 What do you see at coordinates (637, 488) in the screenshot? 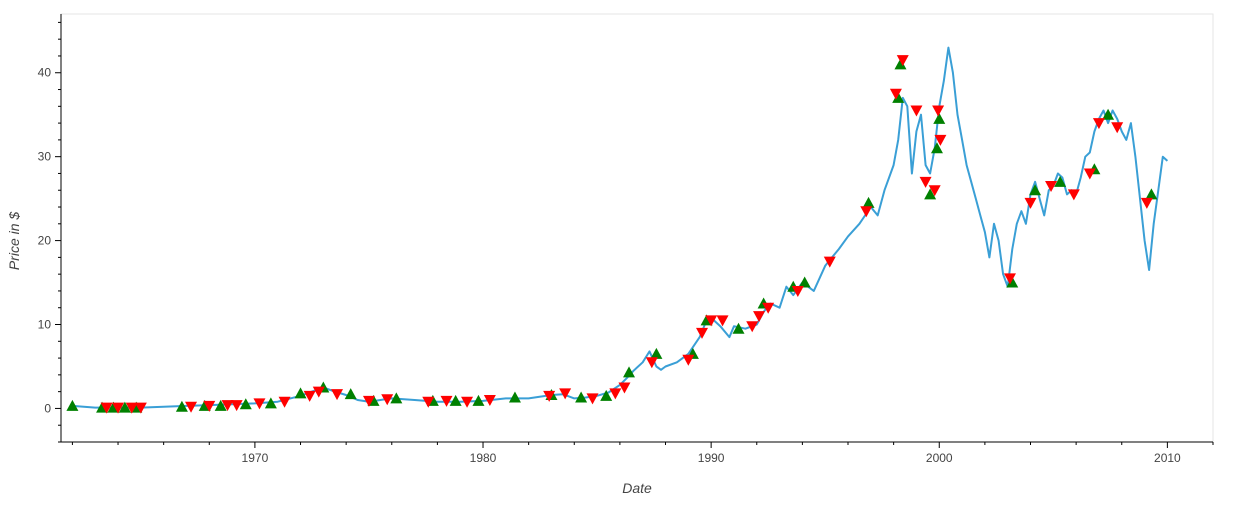
I see `x-axis-title: Date` at bounding box center [637, 488].